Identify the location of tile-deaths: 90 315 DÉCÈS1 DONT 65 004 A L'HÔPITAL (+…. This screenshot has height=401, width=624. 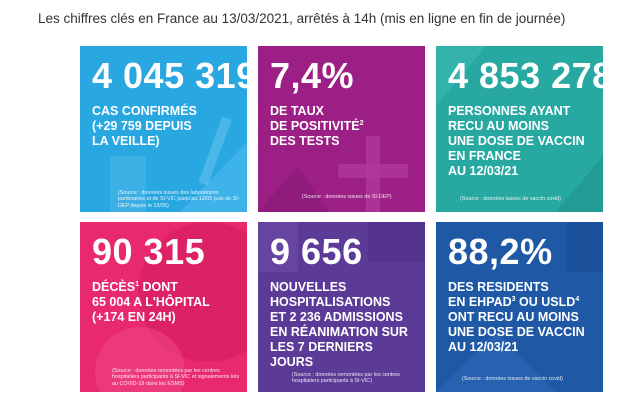
(163, 307).